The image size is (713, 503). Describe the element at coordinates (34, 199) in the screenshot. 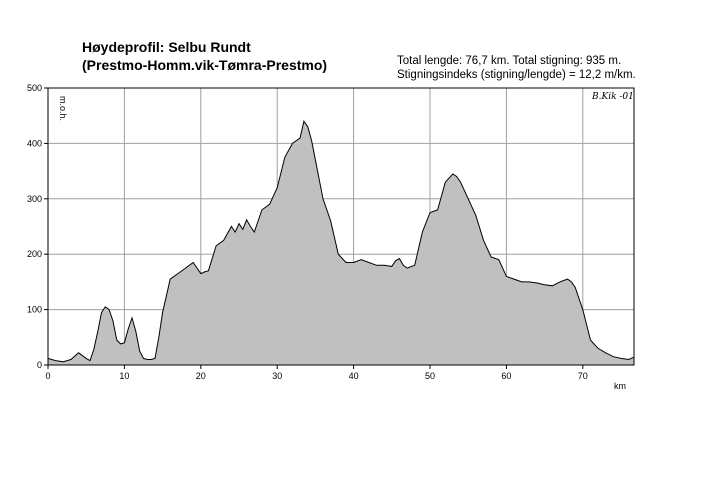

I see `y-tick-label: 300` at that location.